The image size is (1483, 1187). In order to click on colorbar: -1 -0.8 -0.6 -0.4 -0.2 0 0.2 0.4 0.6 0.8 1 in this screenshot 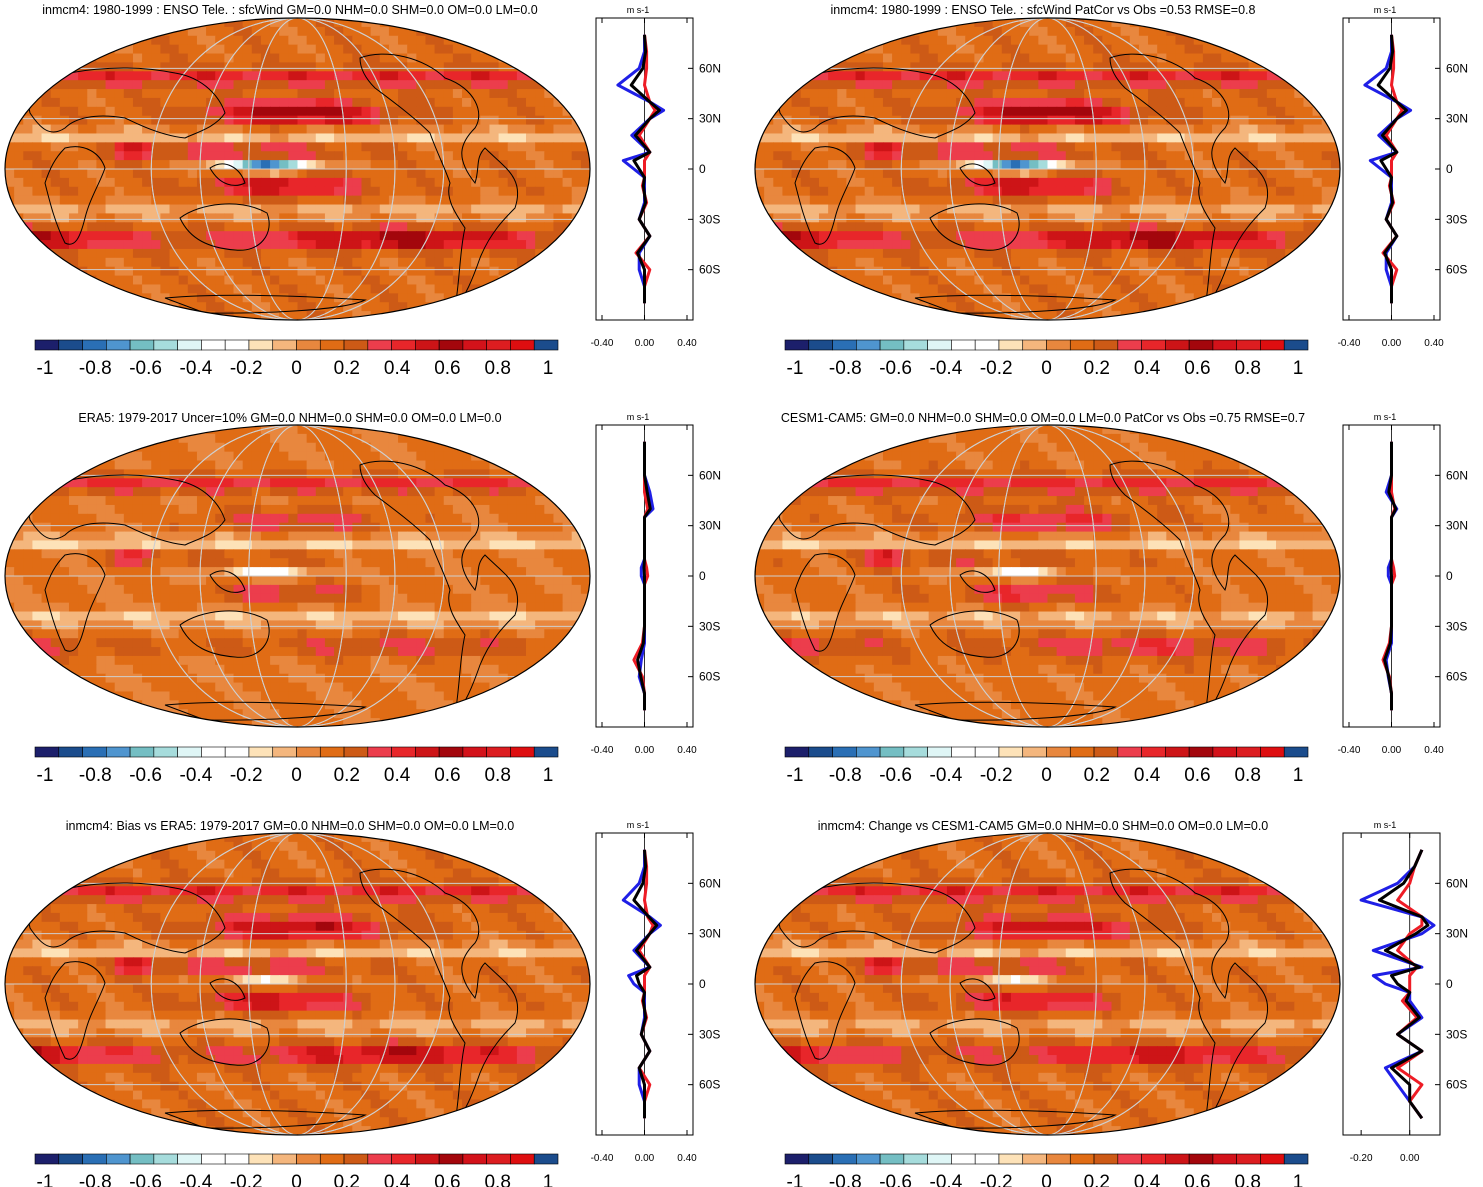, I will do `click(296, 359)`.